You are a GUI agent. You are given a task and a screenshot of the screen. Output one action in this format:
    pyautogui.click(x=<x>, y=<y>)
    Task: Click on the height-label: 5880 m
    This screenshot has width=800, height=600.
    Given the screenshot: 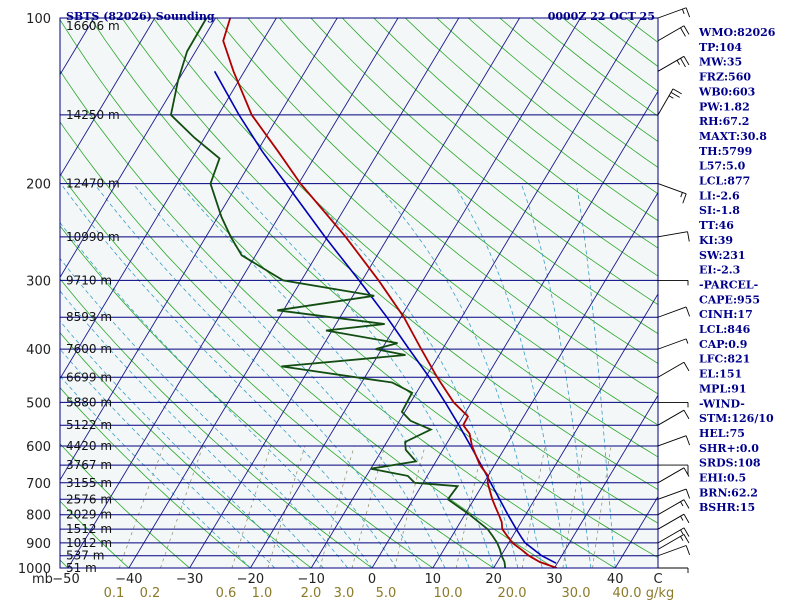 What is the action you would take?
    pyautogui.click(x=89, y=402)
    